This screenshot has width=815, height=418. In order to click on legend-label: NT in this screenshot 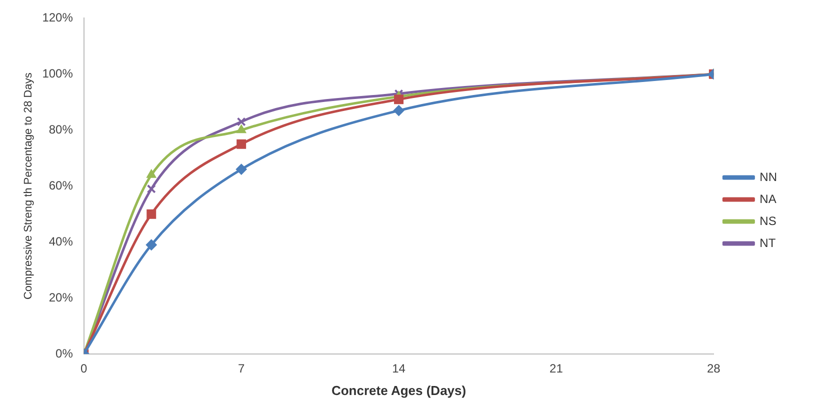, I will do `click(768, 243)`.